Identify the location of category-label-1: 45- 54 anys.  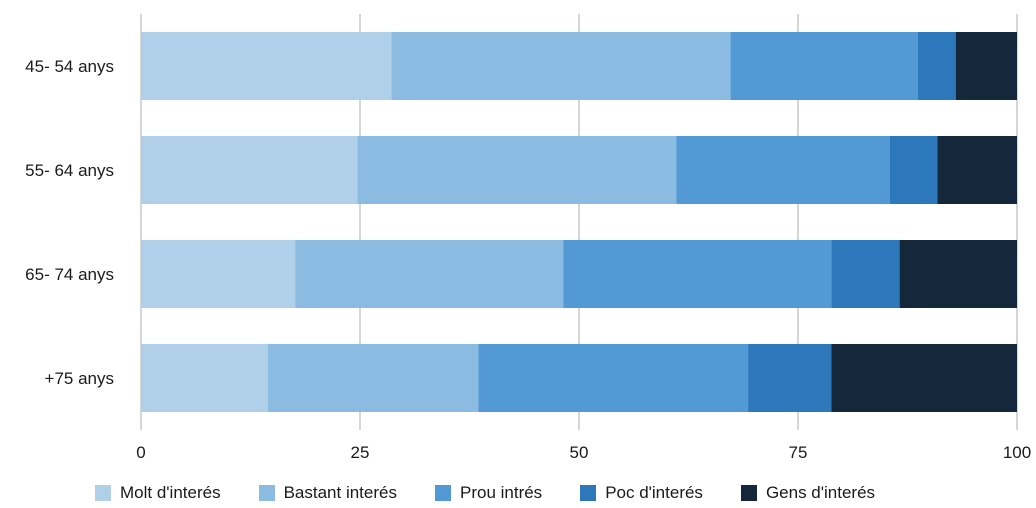
(69, 66).